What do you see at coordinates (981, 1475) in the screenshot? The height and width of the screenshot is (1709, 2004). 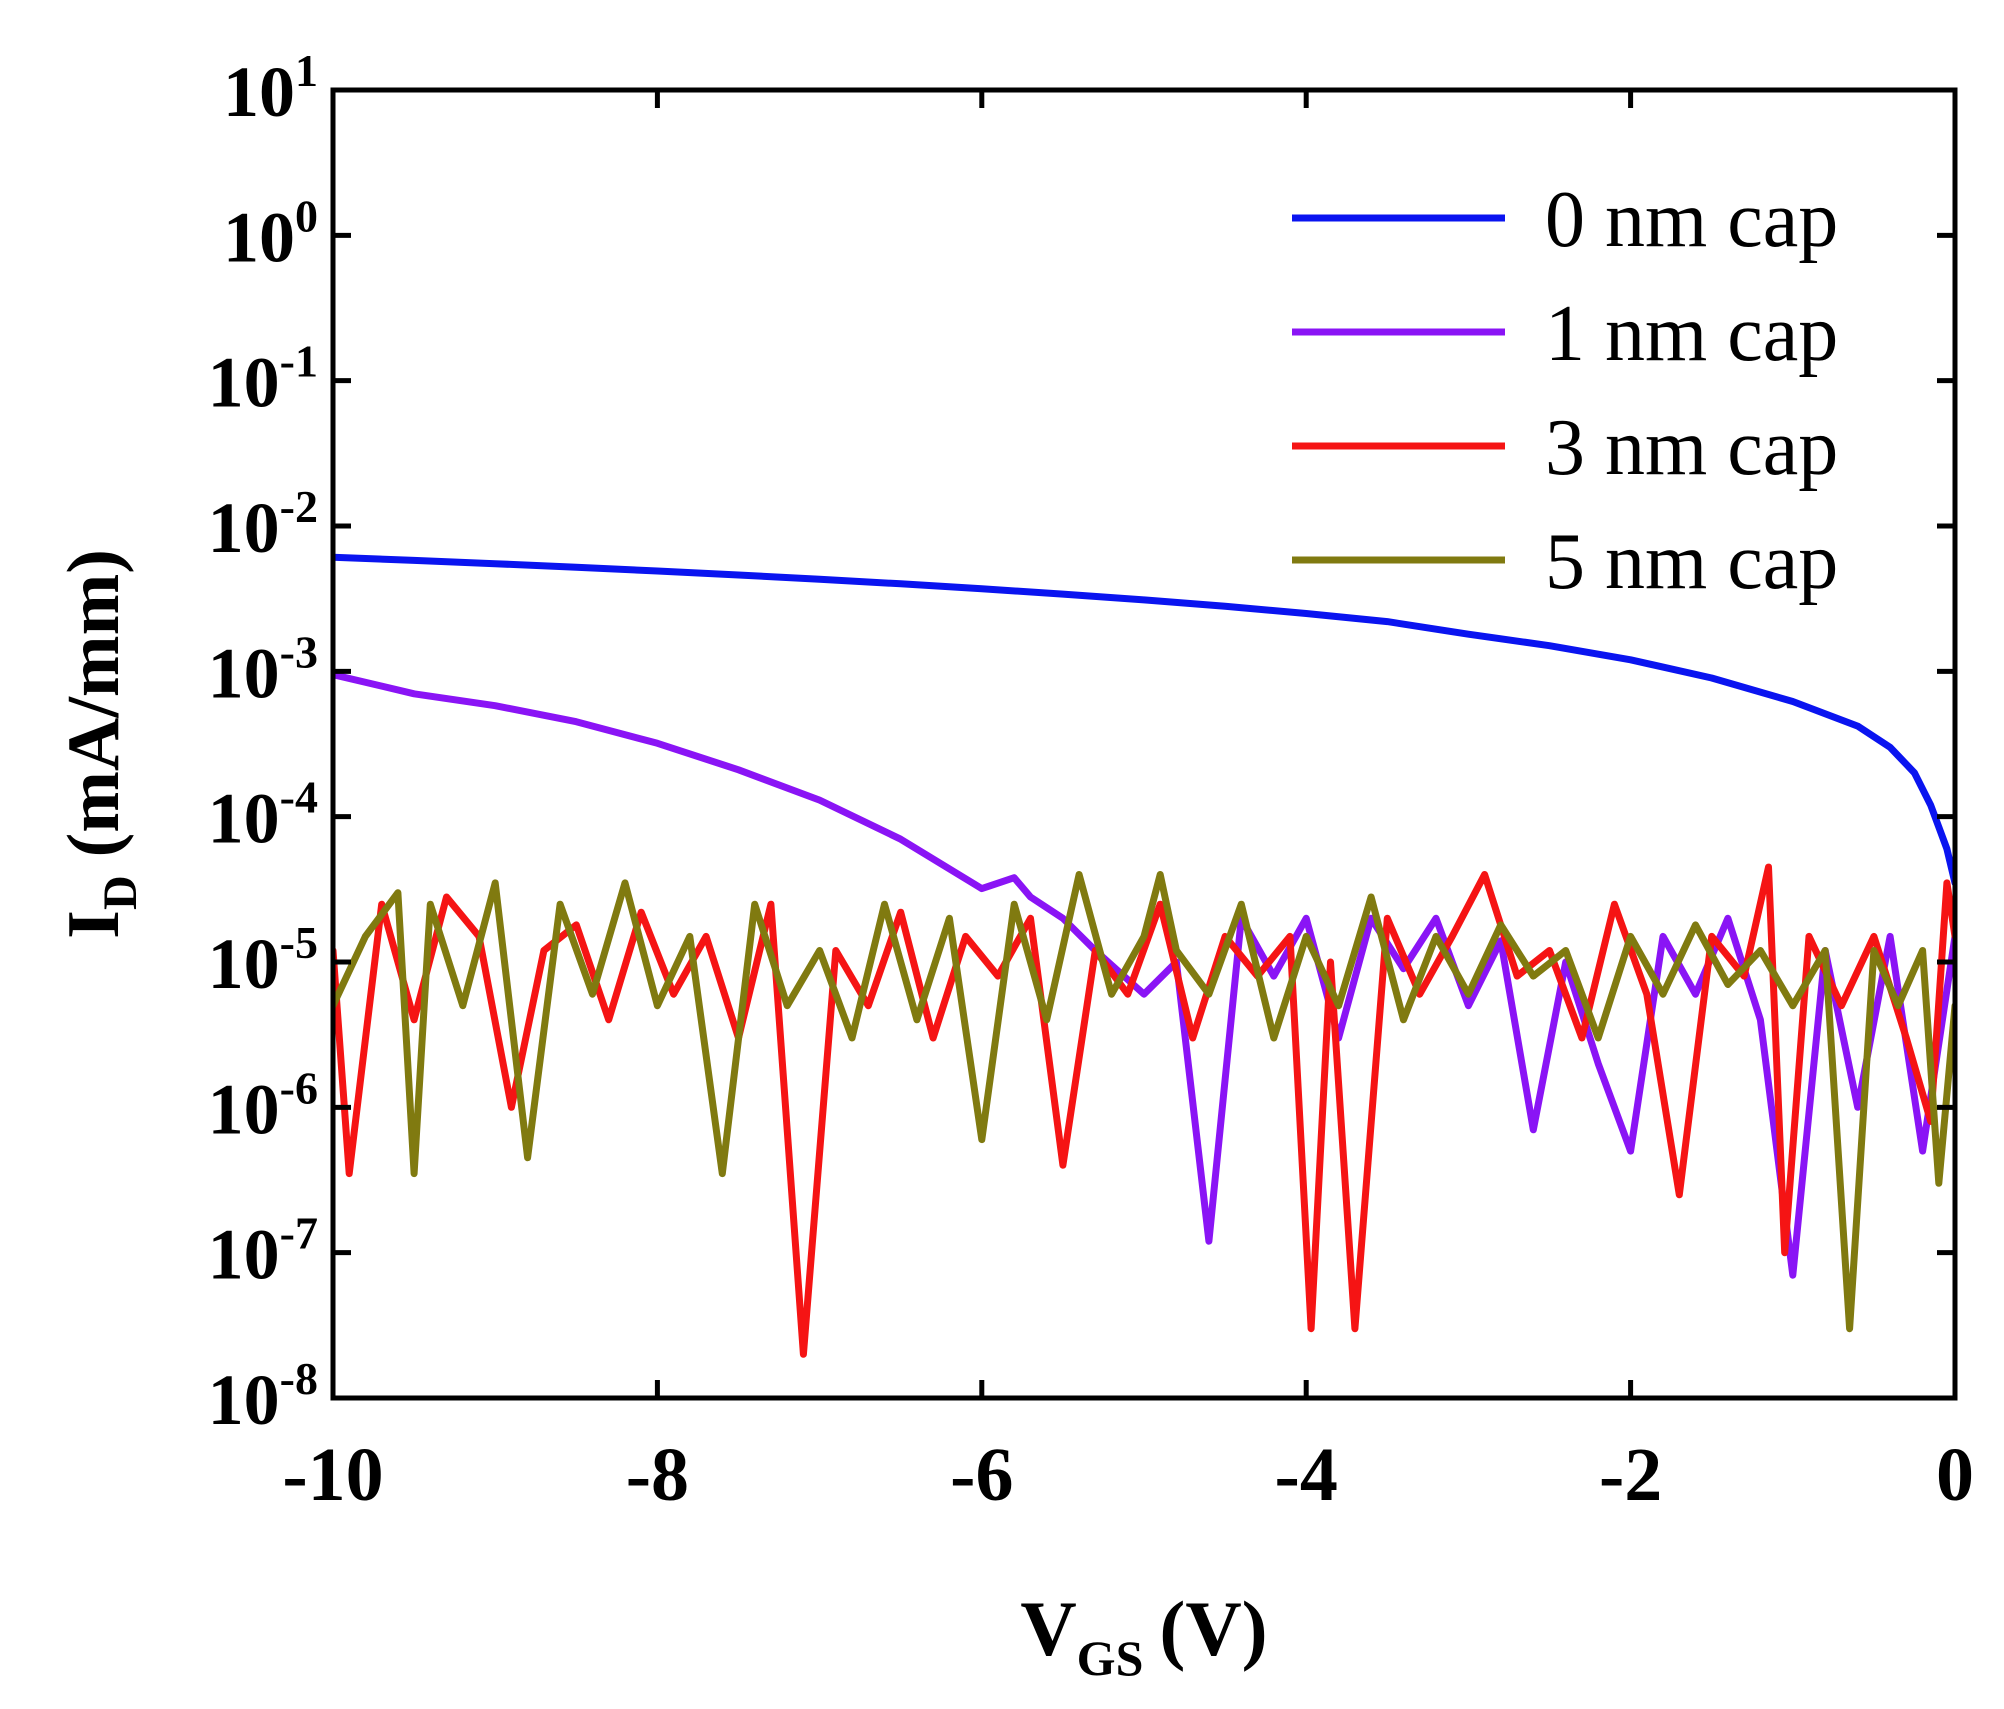 I see `x-tick-label: -6` at bounding box center [981, 1475].